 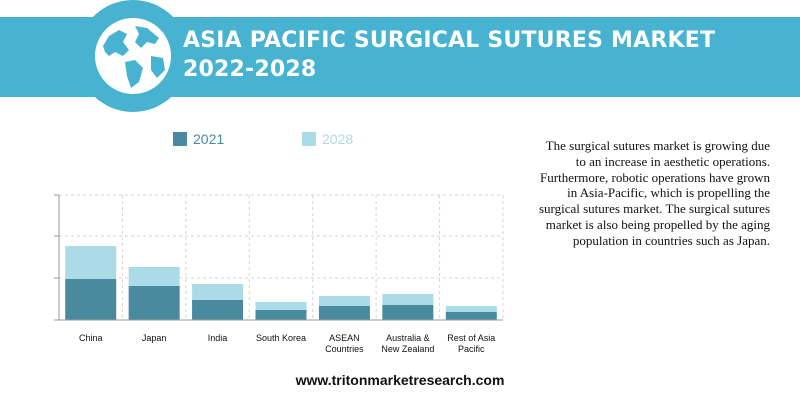 What do you see at coordinates (209, 139) in the screenshot?
I see `legend-label-2021: 2021` at bounding box center [209, 139].